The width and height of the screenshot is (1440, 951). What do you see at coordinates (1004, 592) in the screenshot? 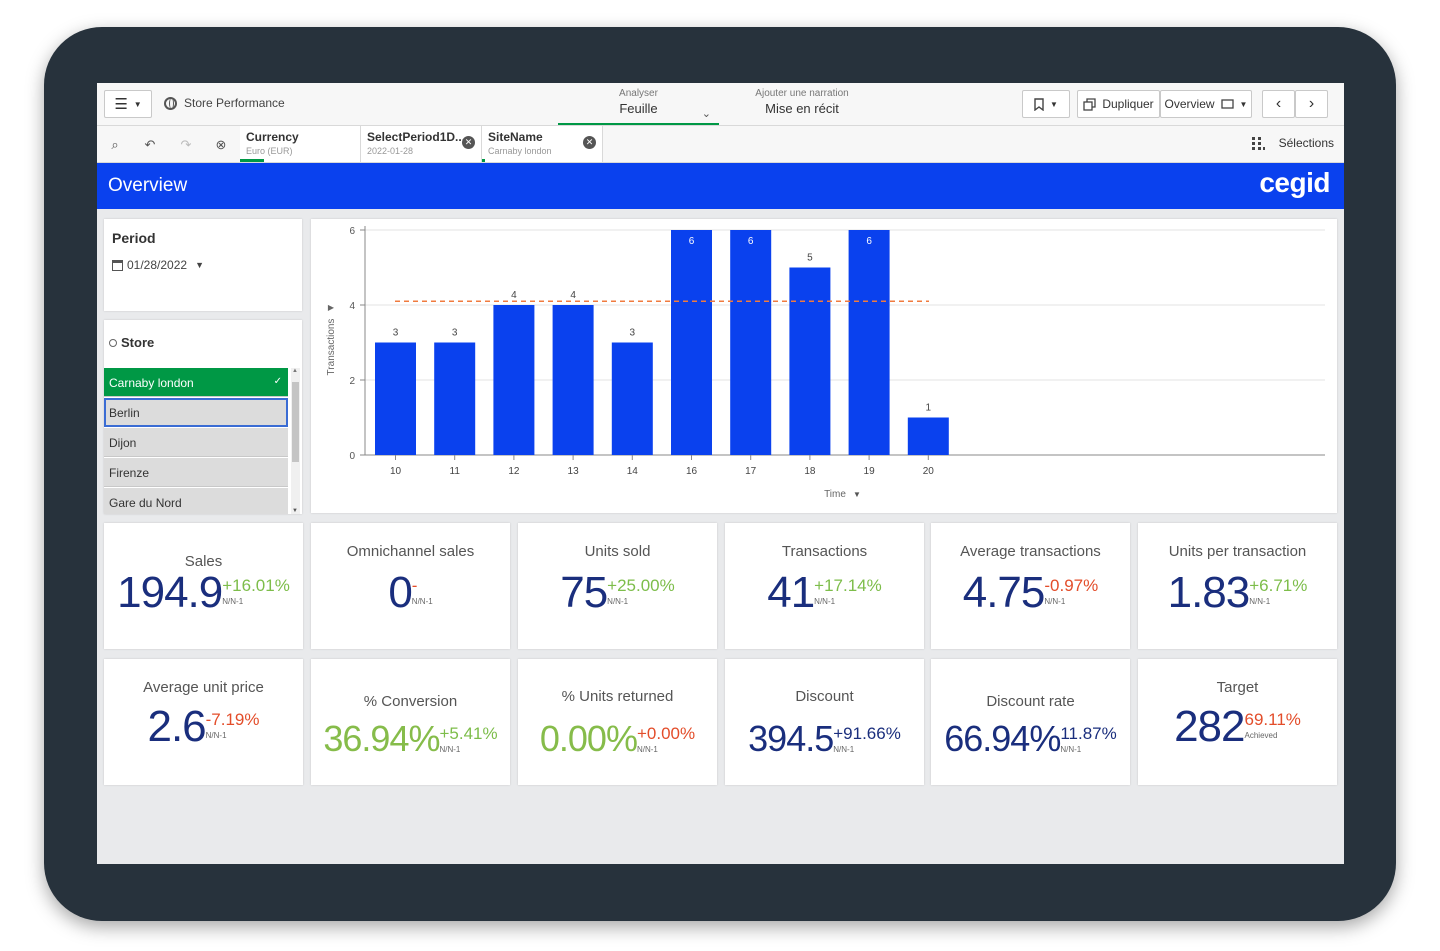
I see `kpi-value: 4.75` at bounding box center [1004, 592].